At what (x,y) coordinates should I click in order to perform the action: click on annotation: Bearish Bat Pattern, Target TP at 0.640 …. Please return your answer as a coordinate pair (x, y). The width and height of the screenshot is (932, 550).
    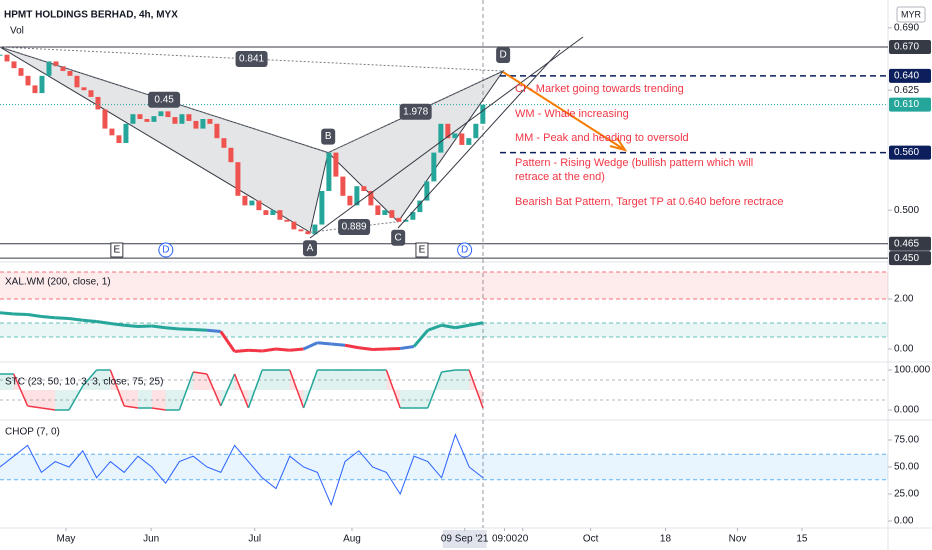
    Looking at the image, I should click on (649, 202).